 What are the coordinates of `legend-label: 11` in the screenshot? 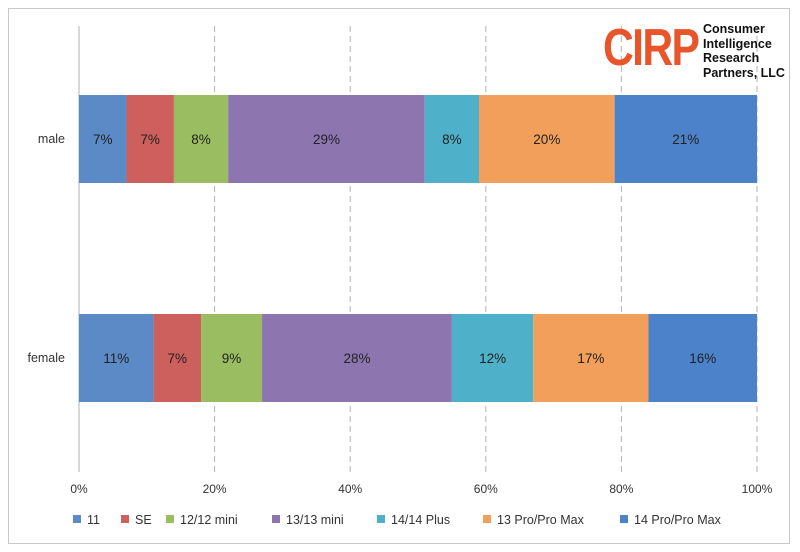 It's located at (93, 520).